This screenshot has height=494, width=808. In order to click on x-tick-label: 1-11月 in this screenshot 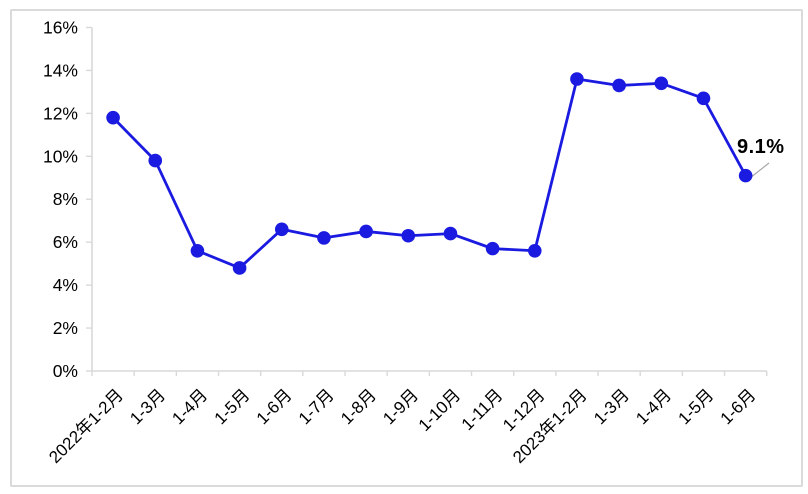, I will do `click(482, 409)`.